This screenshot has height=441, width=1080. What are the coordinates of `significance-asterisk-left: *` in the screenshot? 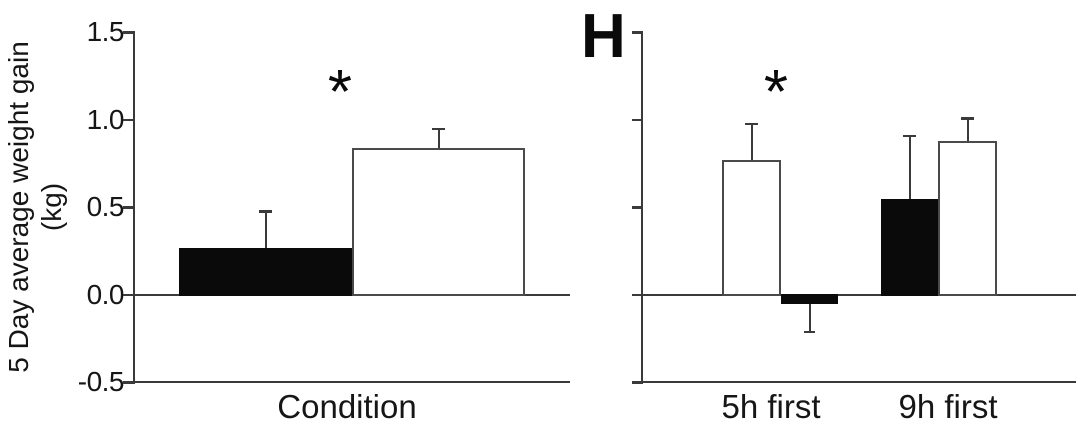 It's located at (340, 92).